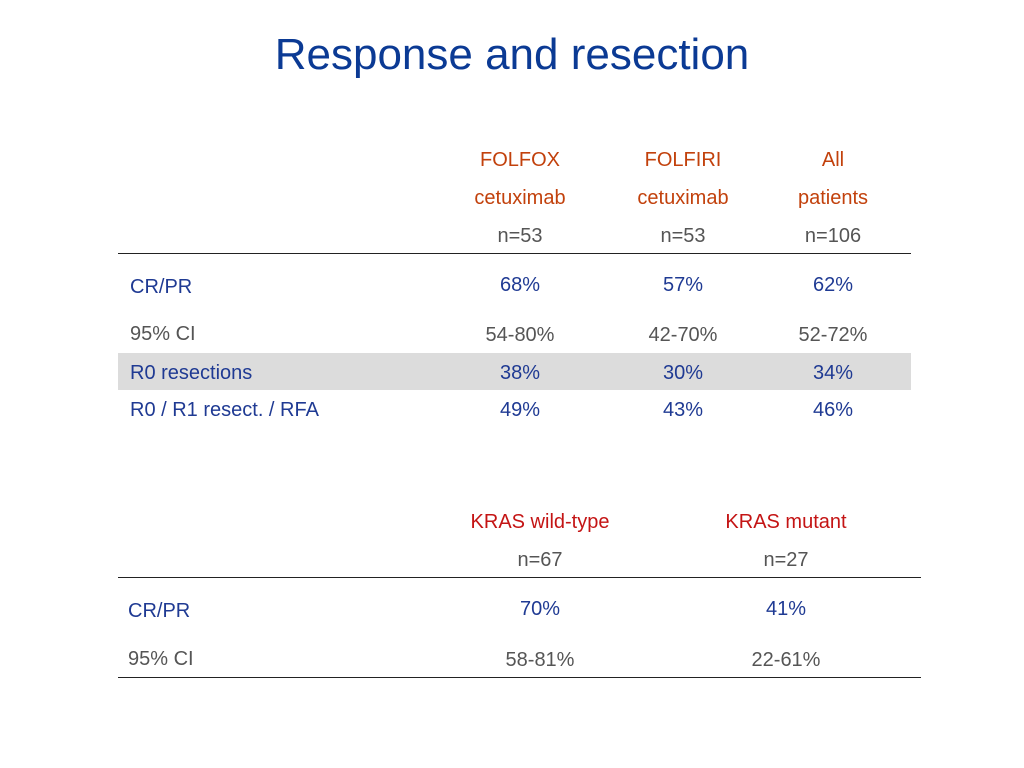 The image size is (1024, 768). What do you see at coordinates (520, 236) in the screenshot?
I see `column-n-folfox: n=53` at bounding box center [520, 236].